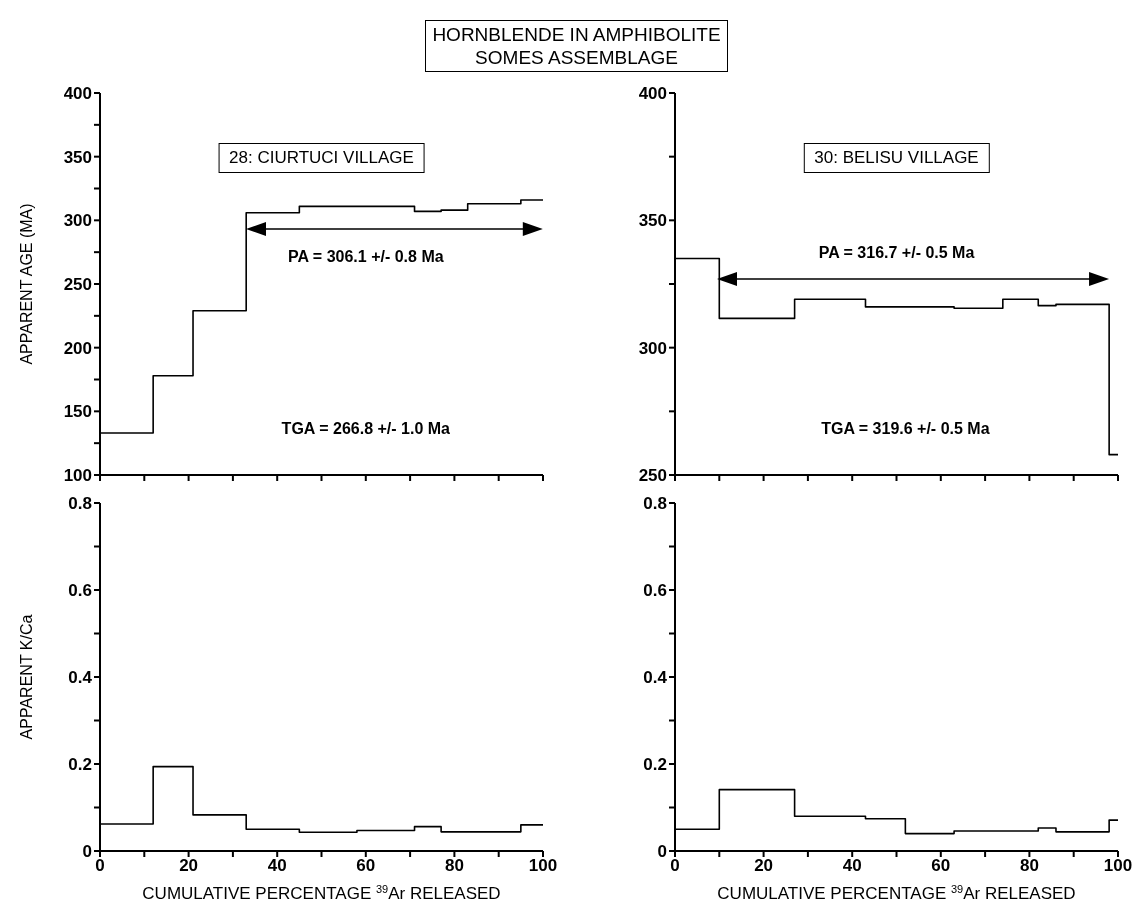 This screenshot has height=903, width=1137. Describe the element at coordinates (26, 677) in the screenshot. I see `y-axis-title: APPARENT K/Ca` at that location.